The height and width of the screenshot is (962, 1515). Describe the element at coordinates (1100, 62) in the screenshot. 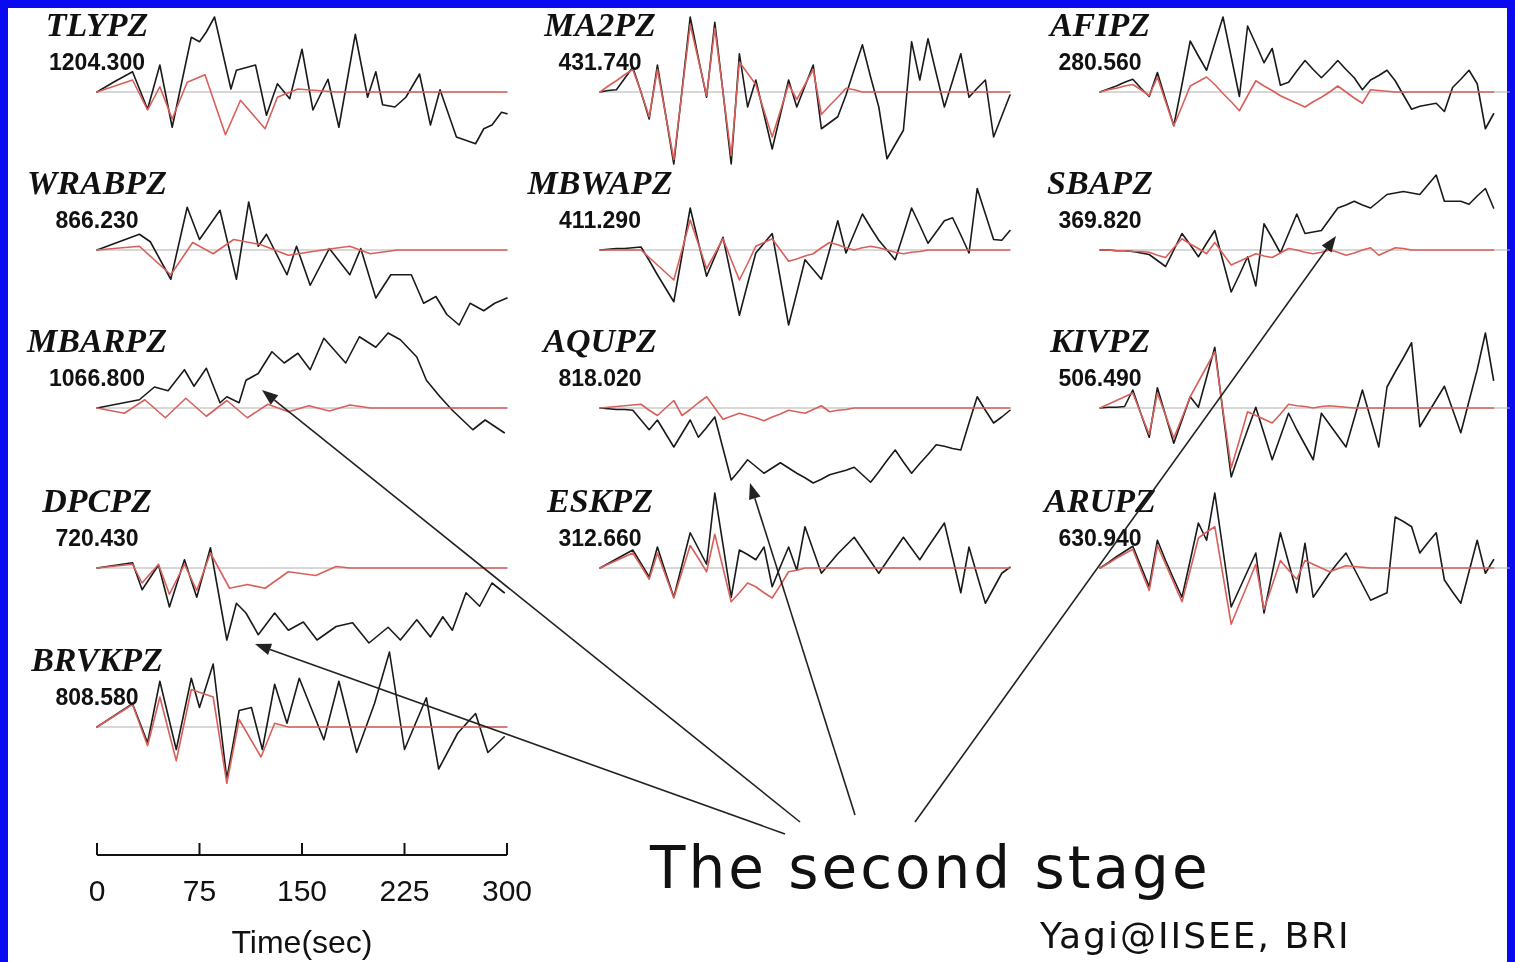

I see `text: 280.560` at that location.